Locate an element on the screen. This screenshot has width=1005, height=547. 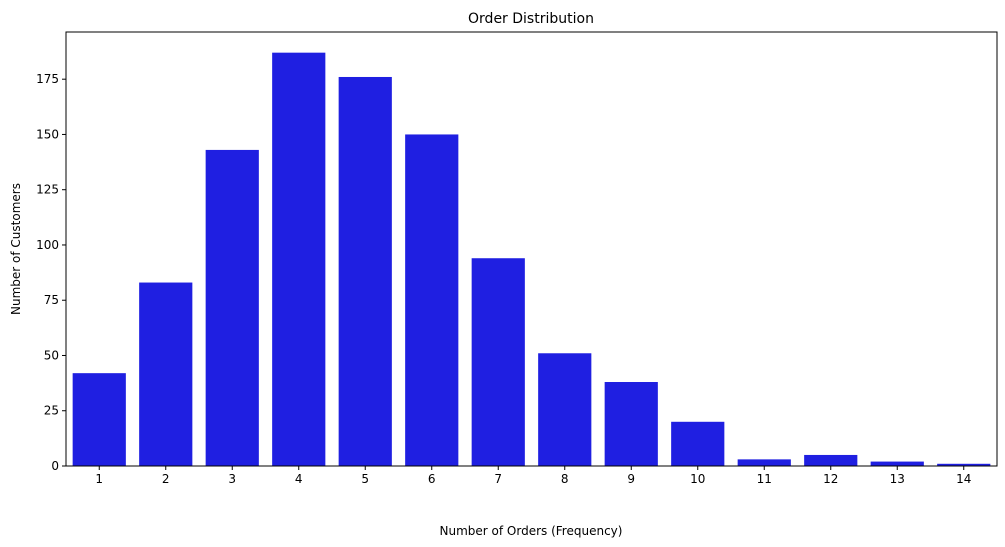
x-tick-label-13: 13 is located at coordinates (897, 479).